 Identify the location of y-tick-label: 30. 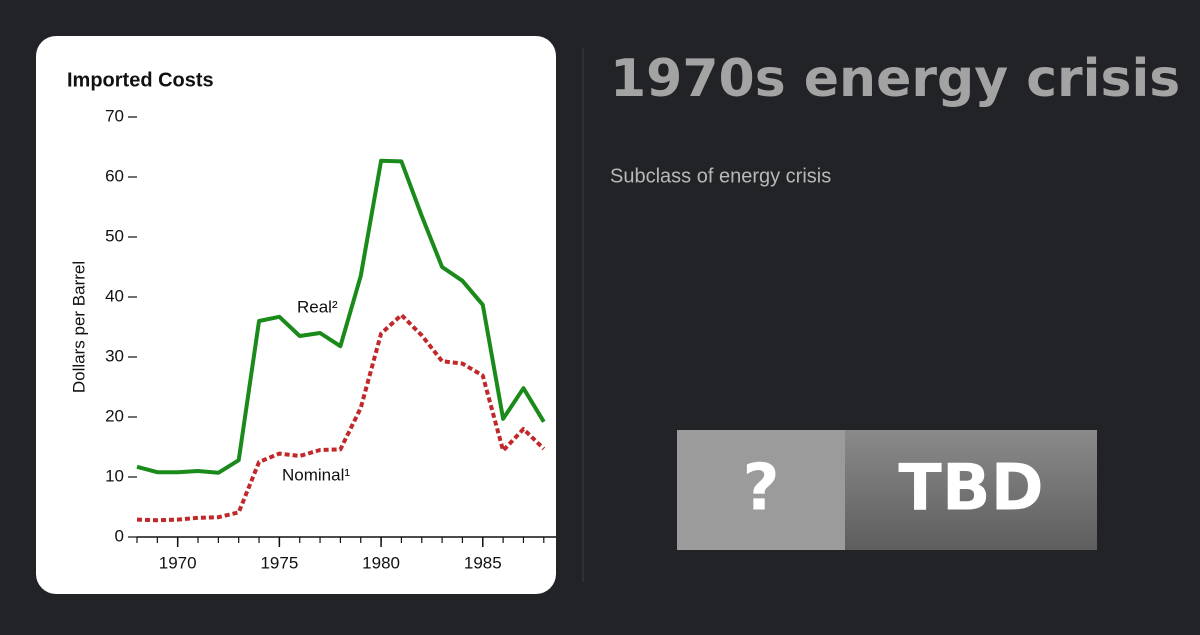
(114, 355).